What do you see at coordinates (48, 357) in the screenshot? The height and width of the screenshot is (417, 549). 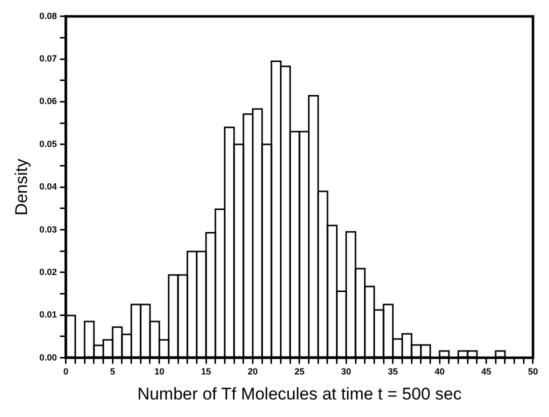 I see `y-tick-label: 0.00` at bounding box center [48, 357].